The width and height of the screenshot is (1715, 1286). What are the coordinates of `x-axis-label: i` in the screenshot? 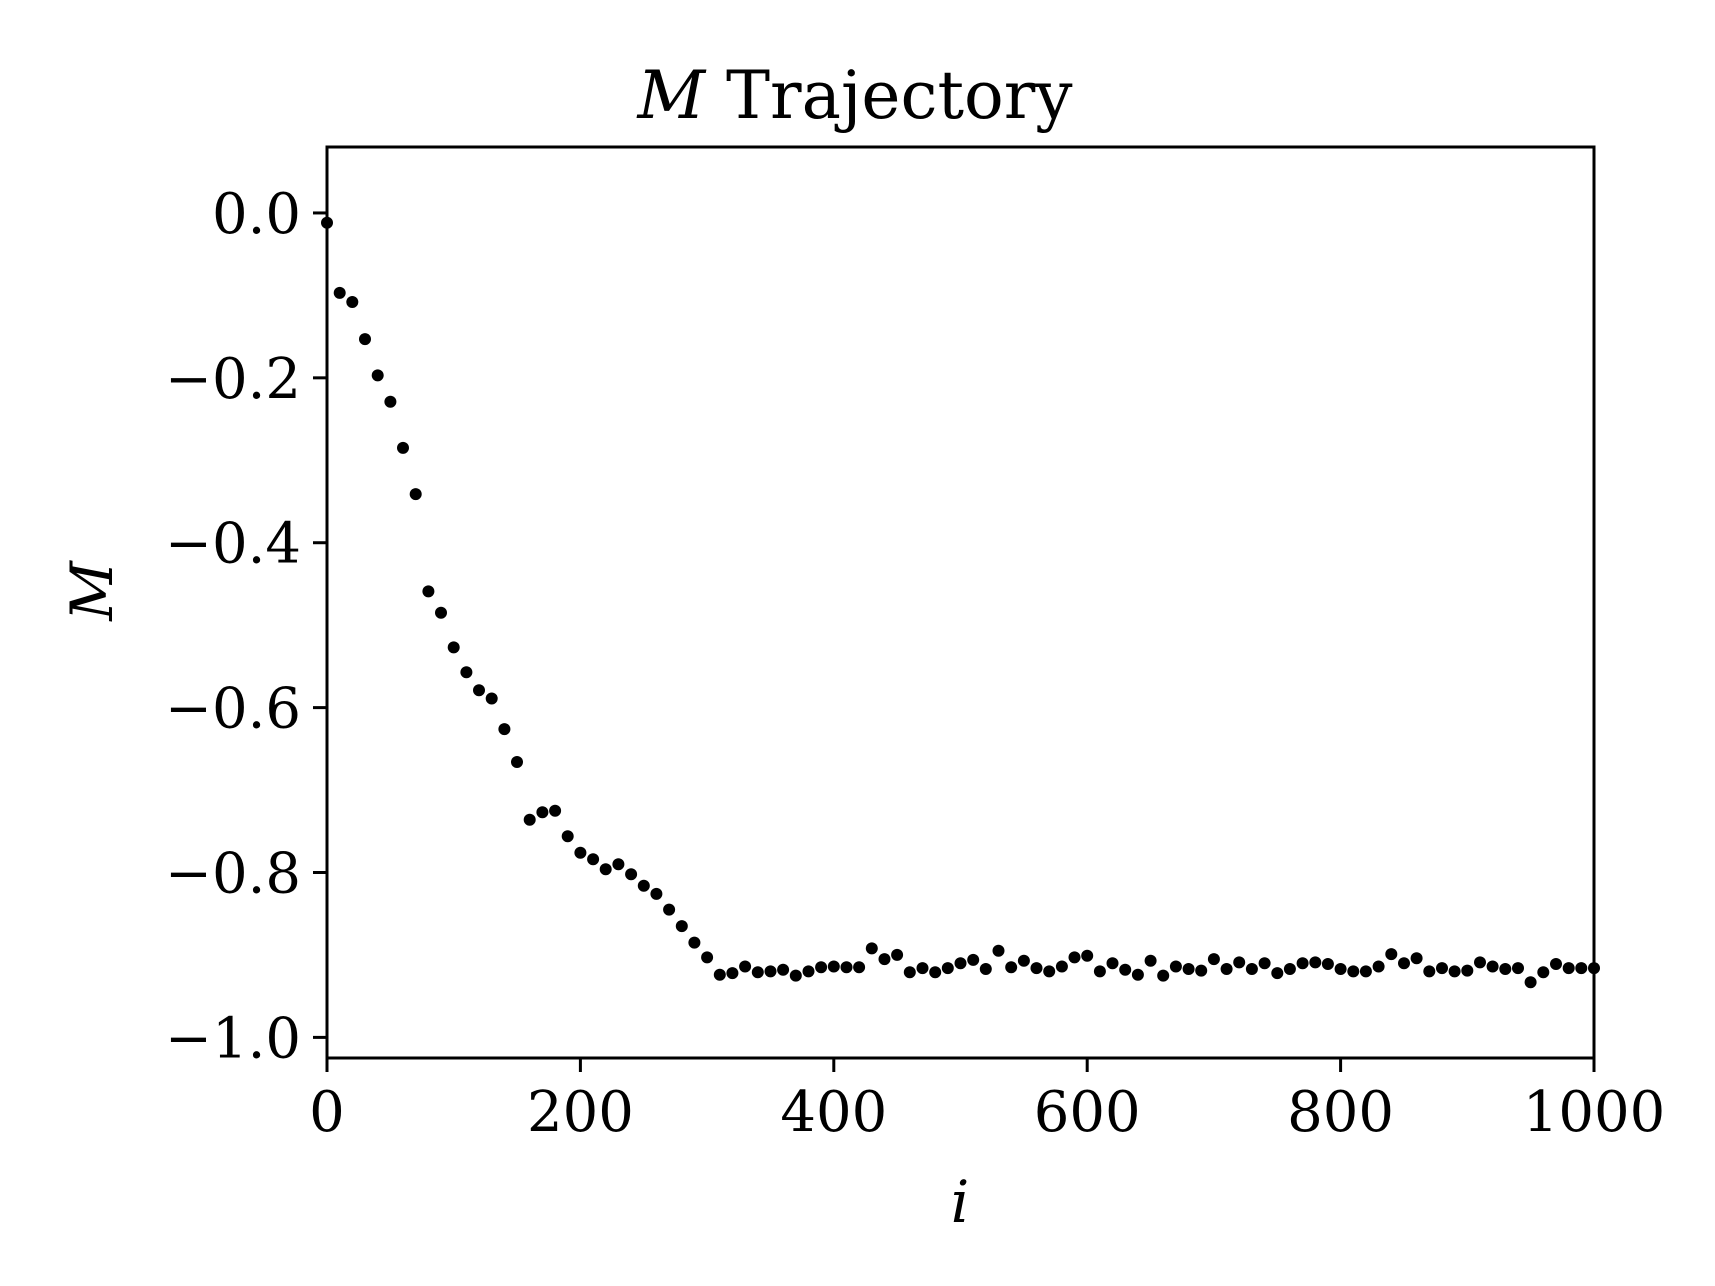 It's located at (960, 1202).